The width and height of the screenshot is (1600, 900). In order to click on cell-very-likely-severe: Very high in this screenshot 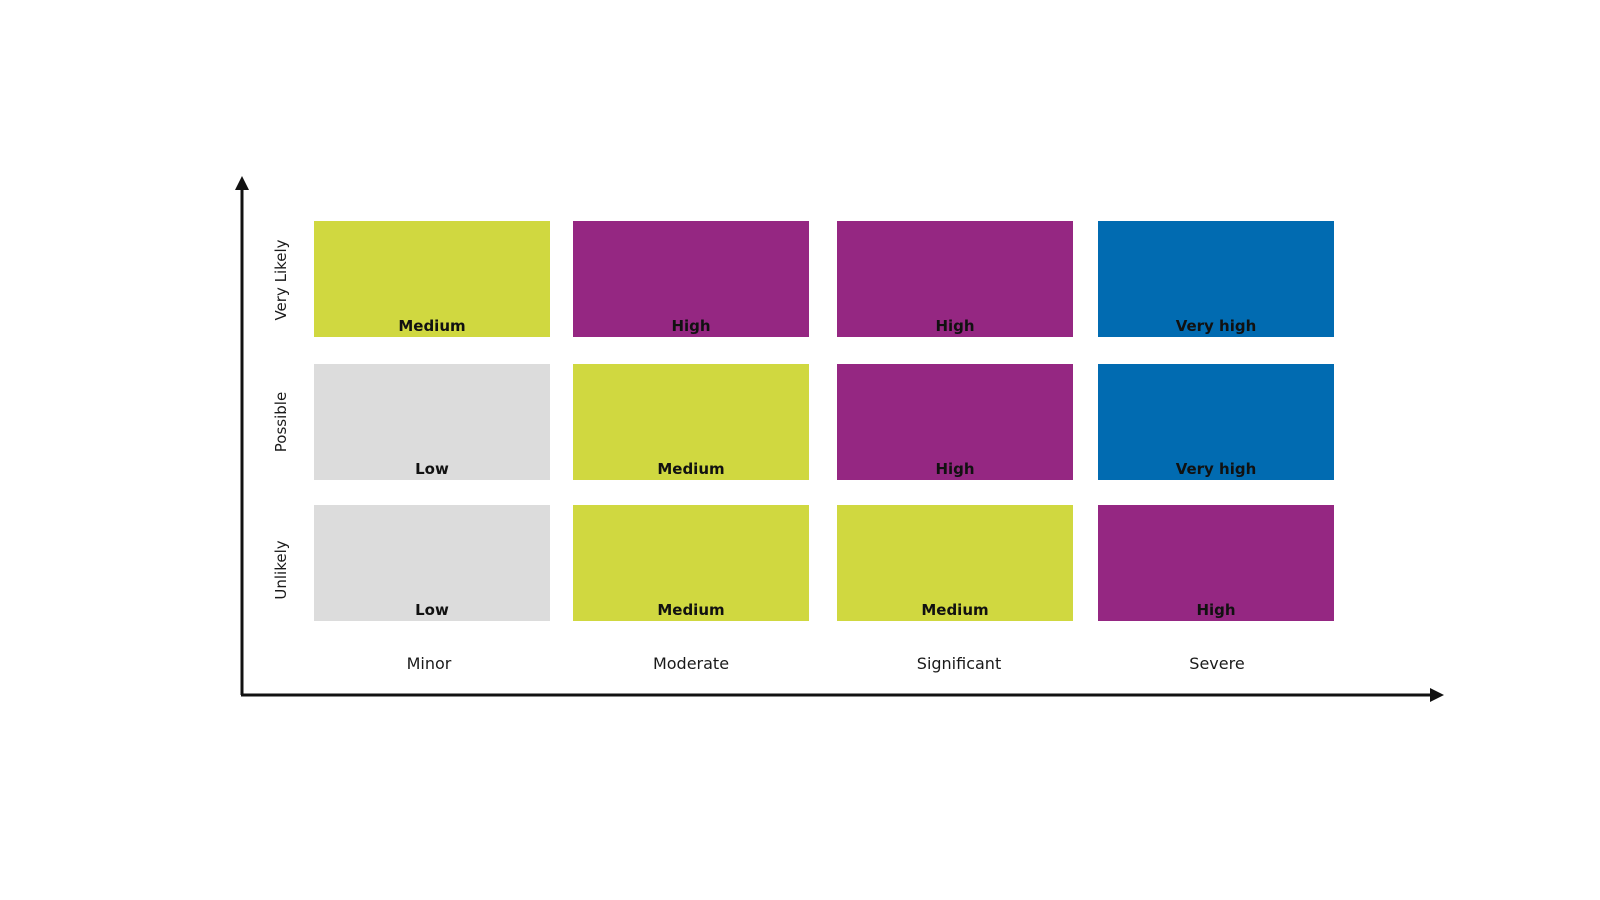, I will do `click(1216, 279)`.